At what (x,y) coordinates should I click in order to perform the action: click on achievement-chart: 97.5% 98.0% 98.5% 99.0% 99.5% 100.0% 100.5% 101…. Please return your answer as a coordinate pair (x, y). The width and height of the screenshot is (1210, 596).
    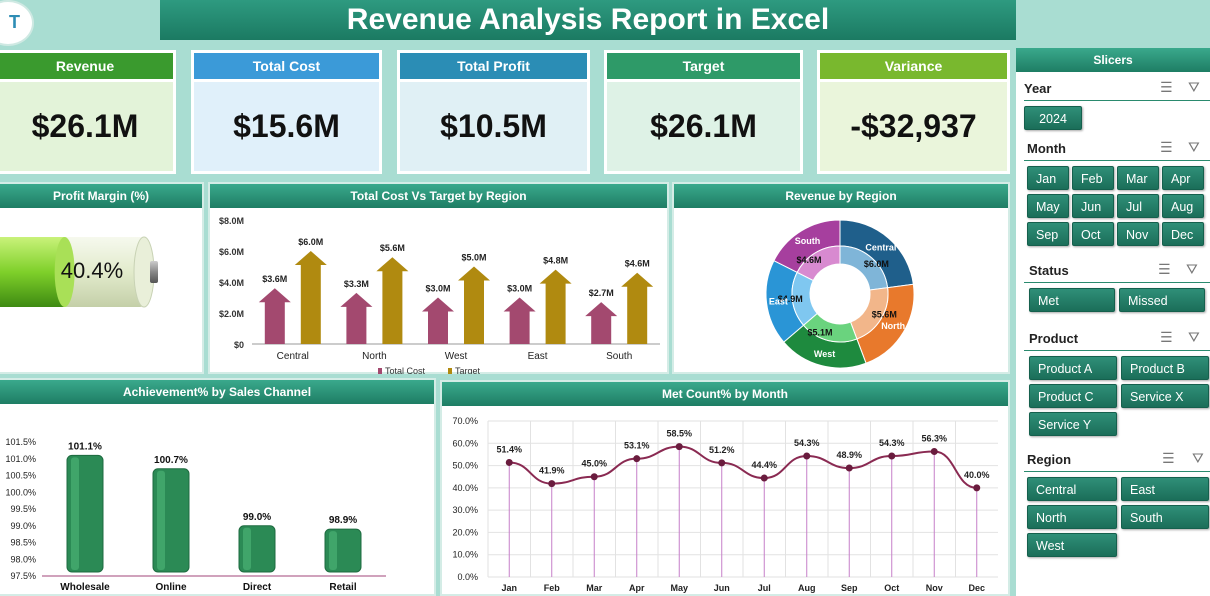
    Looking at the image, I should click on (195, 515).